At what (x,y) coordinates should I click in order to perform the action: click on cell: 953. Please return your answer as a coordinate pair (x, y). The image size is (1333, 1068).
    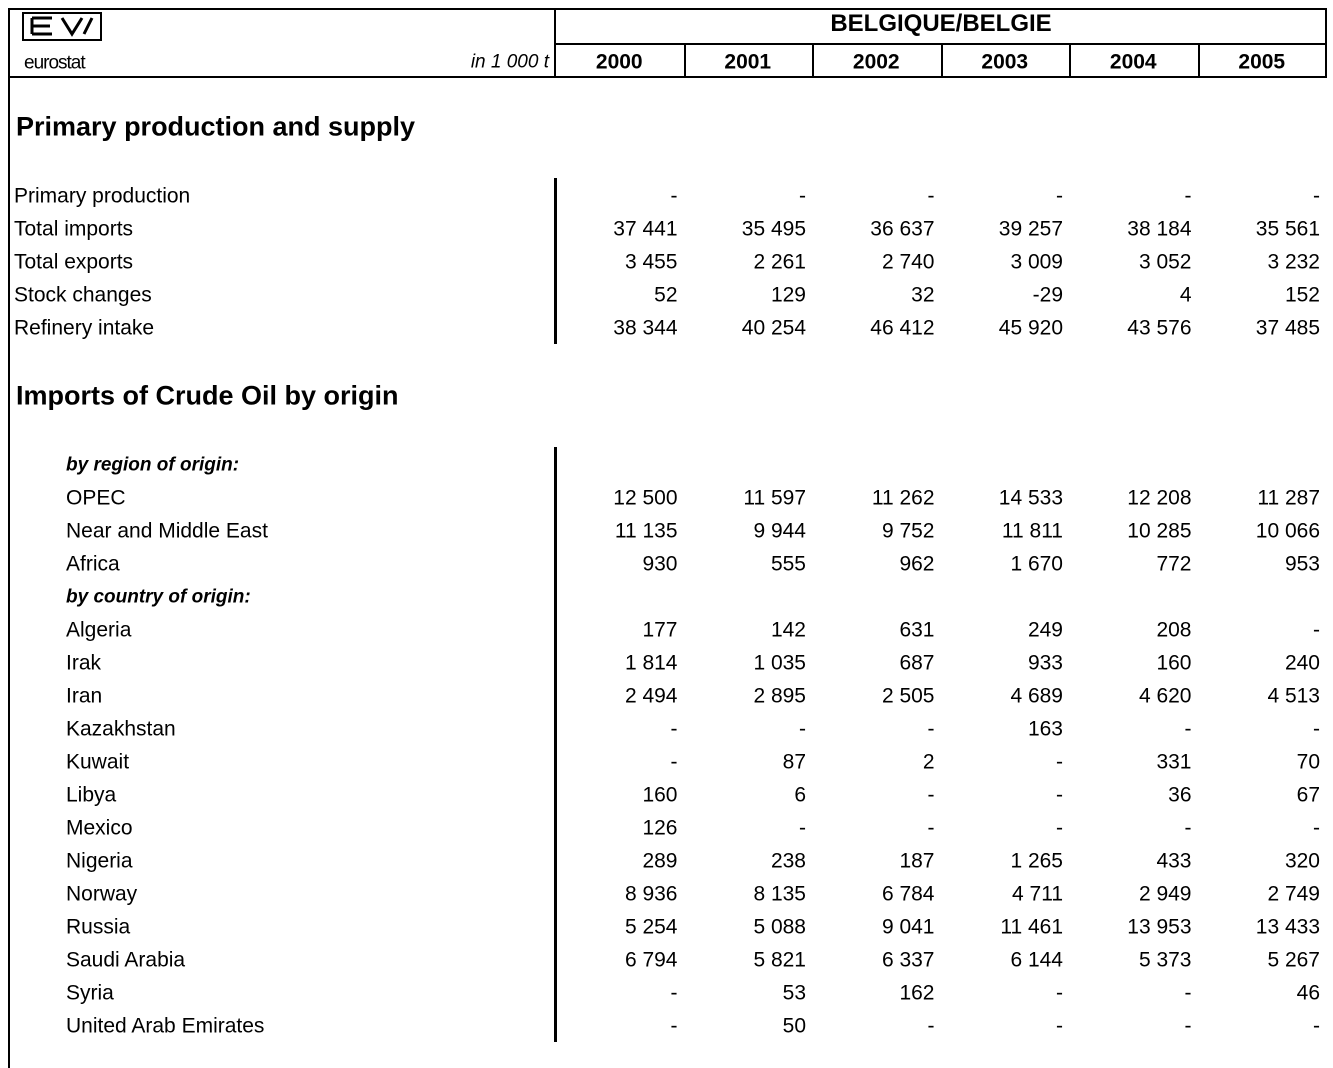
    Looking at the image, I should click on (1302, 564).